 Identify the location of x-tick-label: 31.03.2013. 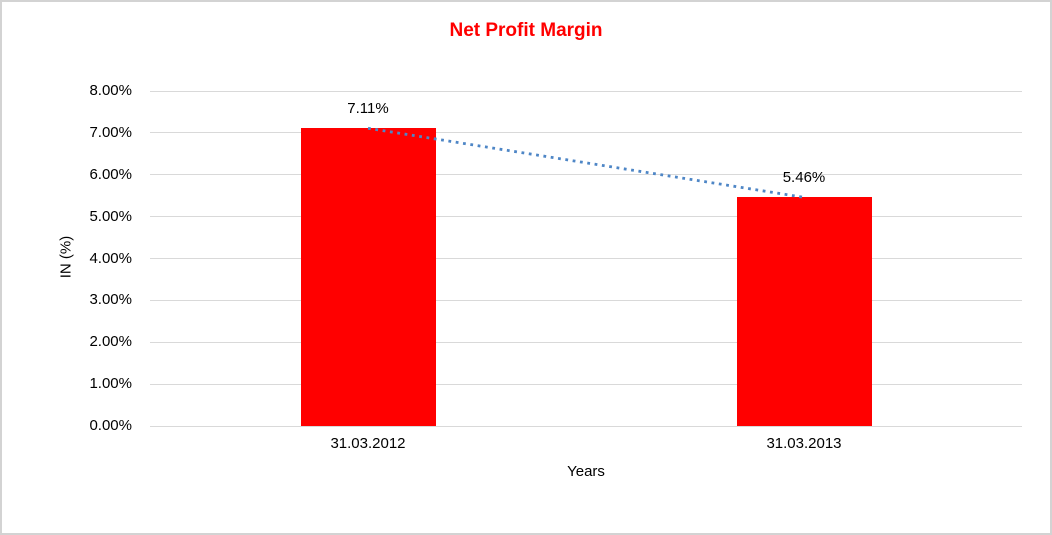
(804, 443).